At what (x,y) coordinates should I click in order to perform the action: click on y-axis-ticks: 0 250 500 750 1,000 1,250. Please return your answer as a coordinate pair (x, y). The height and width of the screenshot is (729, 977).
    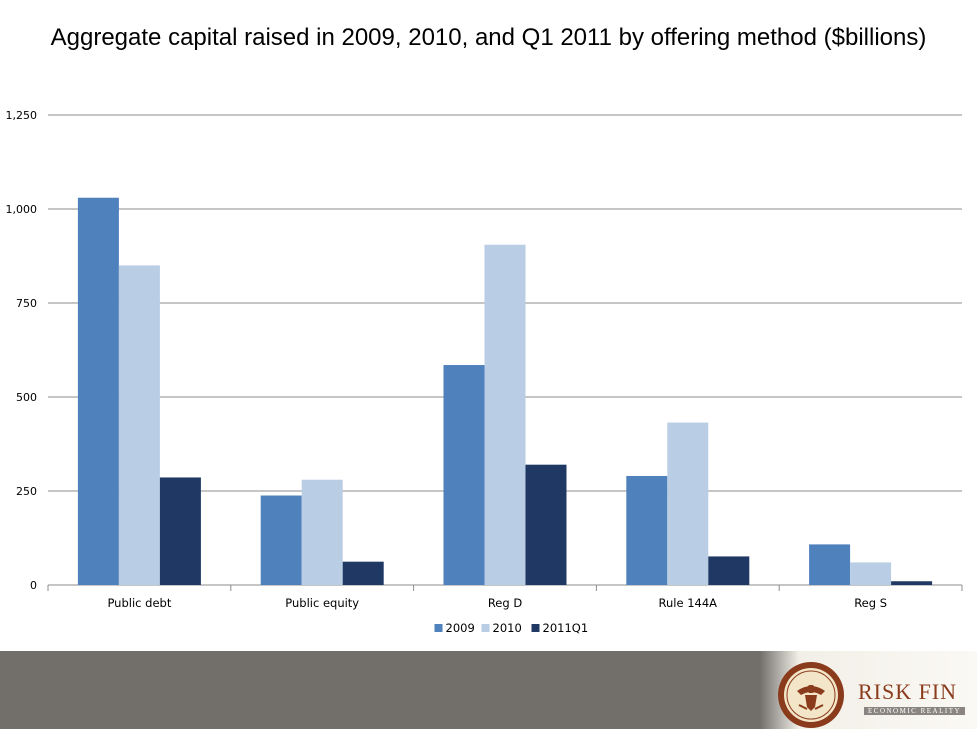
    Looking at the image, I should click on (22, 350).